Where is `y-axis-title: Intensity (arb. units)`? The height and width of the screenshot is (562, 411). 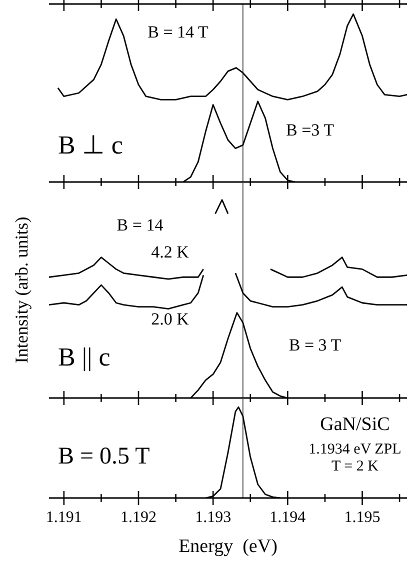 y-axis-title: Intensity (arb. units) is located at coordinates (22, 290).